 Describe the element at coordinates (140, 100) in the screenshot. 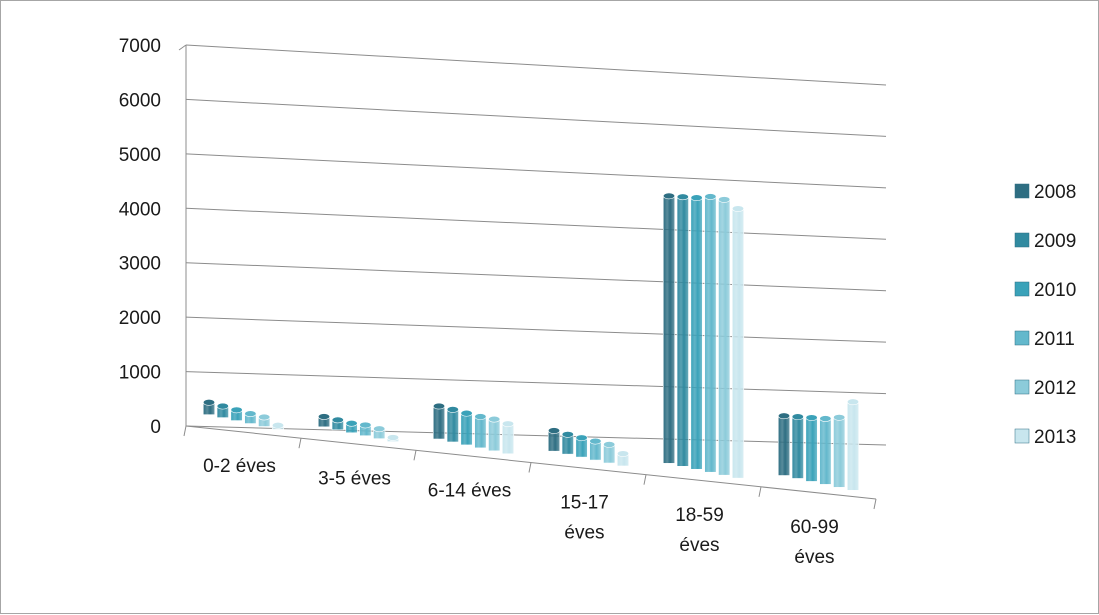

I see `y-tick-label: 6000` at that location.